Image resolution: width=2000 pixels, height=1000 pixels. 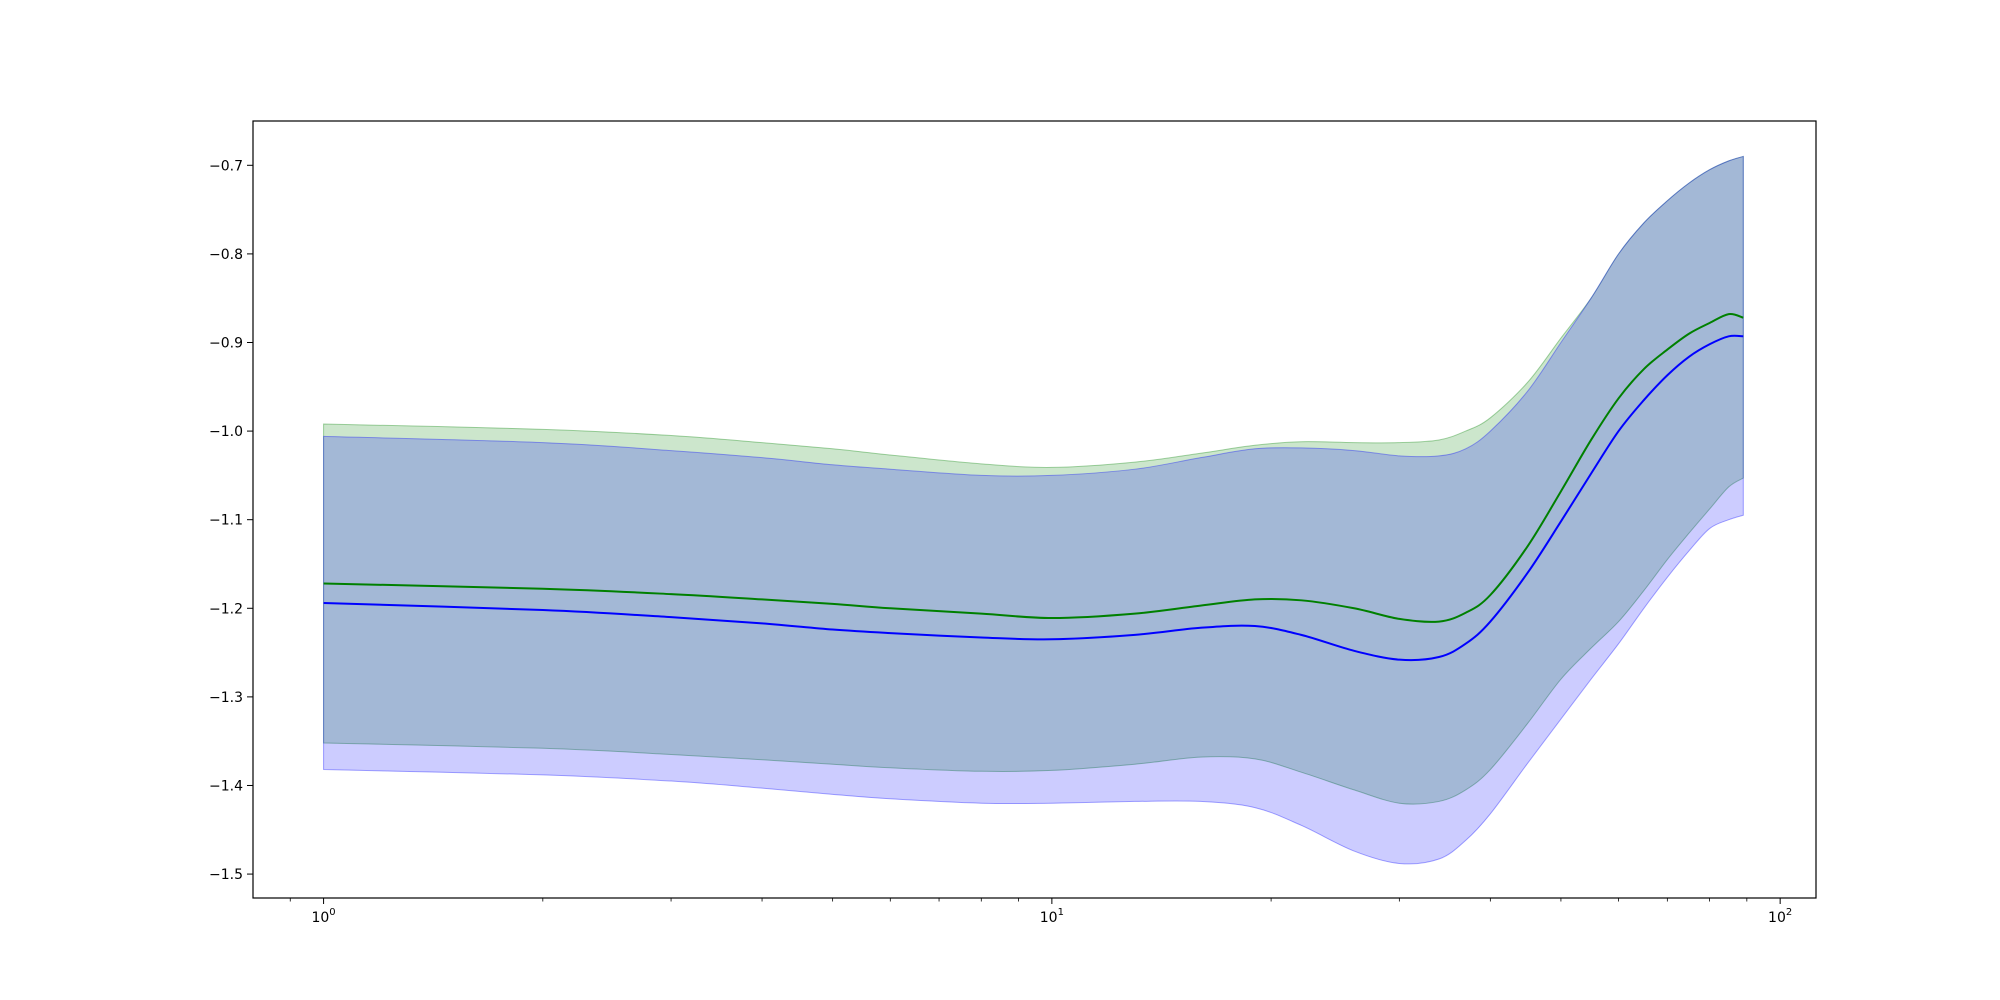 I want to click on y-axis: −0.7 −0.8 −0.9 −1.0 −1.1 −1.2 −1.3 −1.4 −1.5, so click(x=231, y=520).